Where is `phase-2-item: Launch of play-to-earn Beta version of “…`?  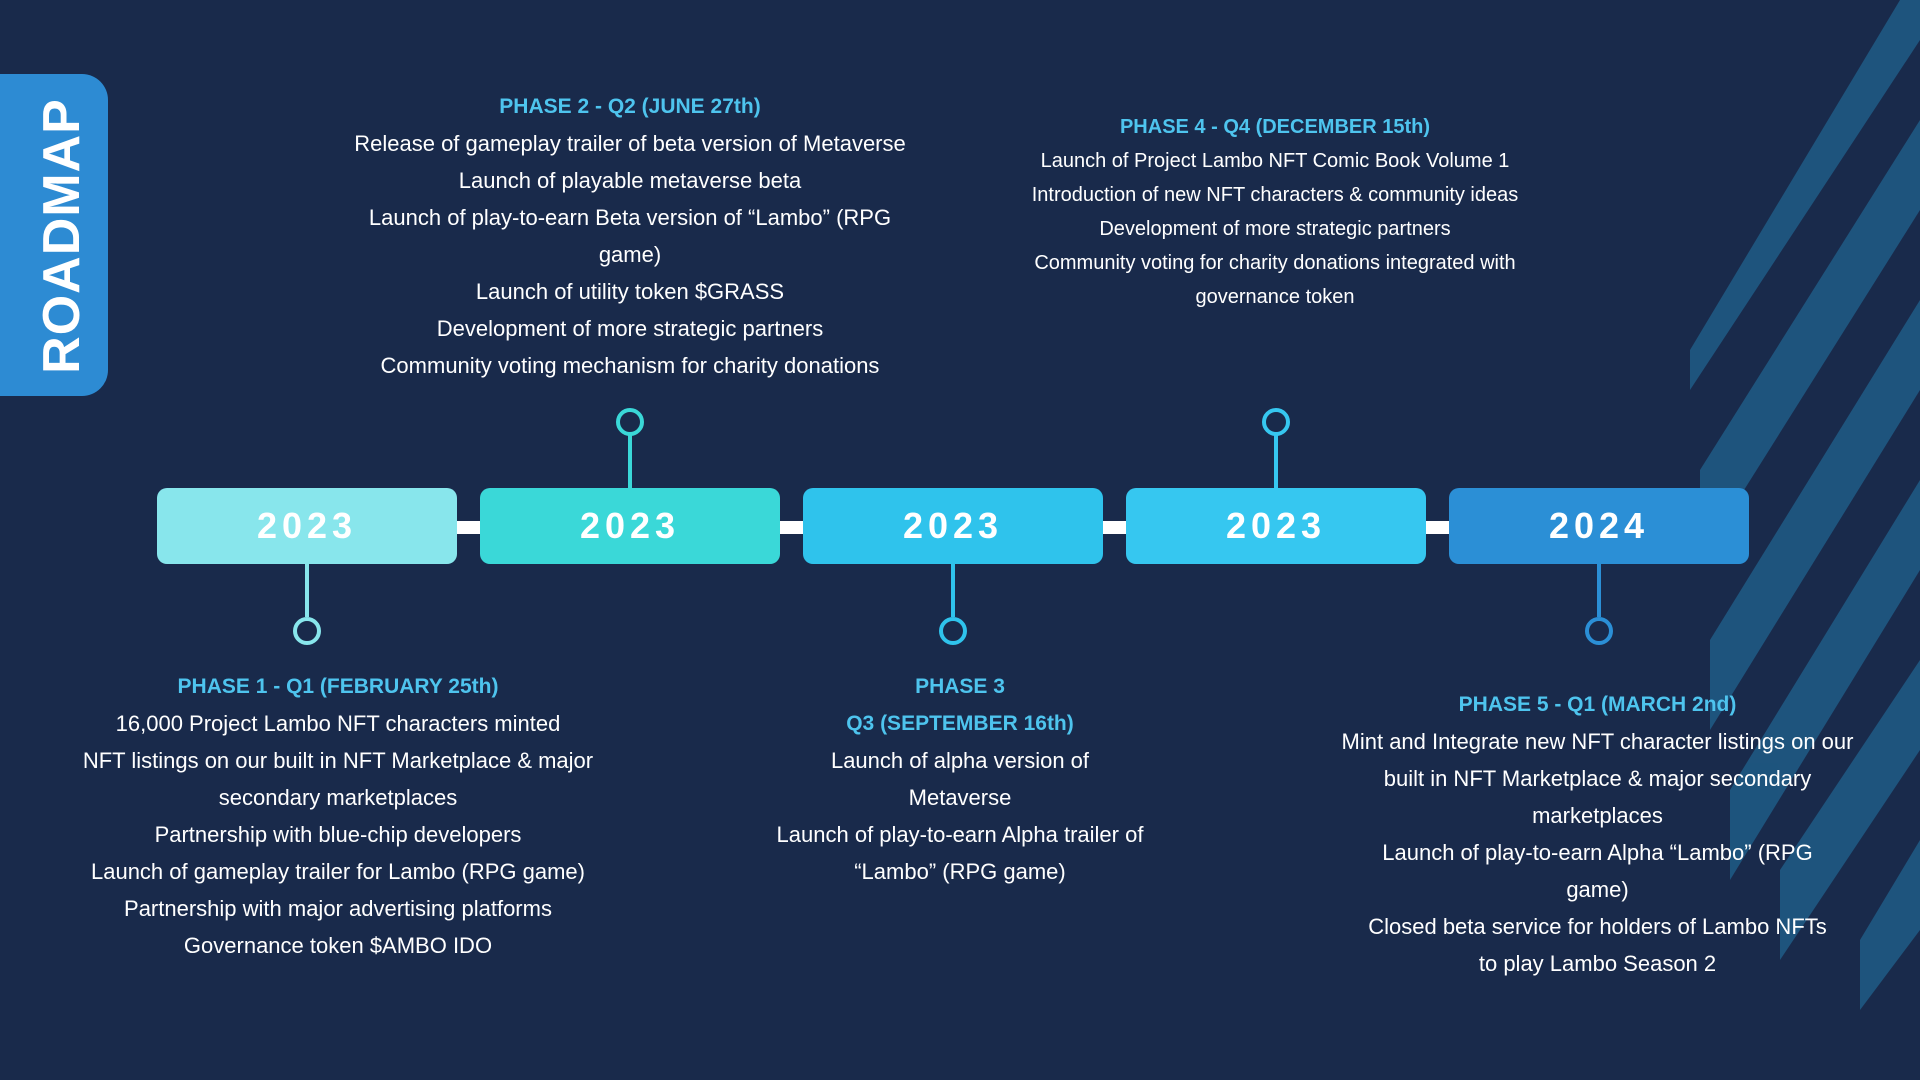
phase-2-item: Launch of play-to-earn Beta version of “… is located at coordinates (630, 236).